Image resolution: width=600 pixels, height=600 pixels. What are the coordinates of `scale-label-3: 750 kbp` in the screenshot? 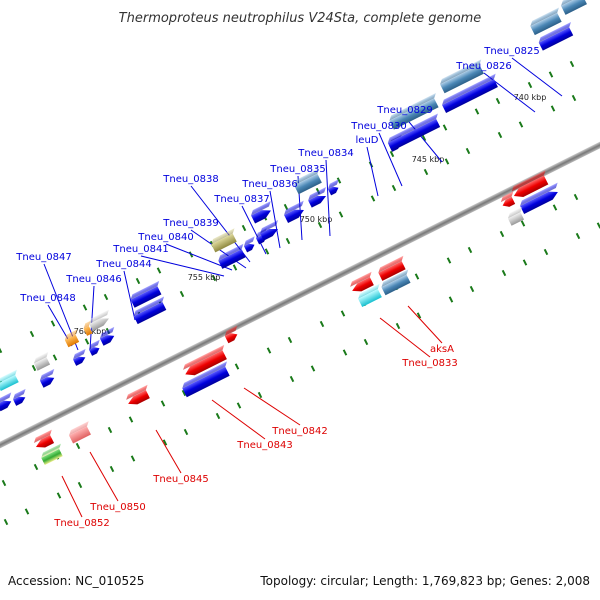 It's located at (316, 219).